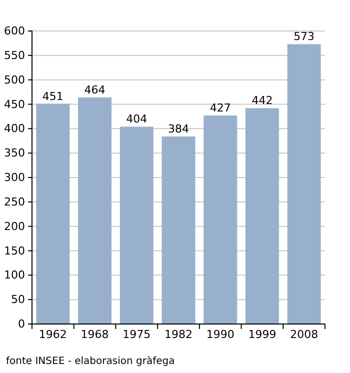 Image resolution: width=350 pixels, height=373 pixels. What do you see at coordinates (14, 79) in the screenshot?
I see `y-tick-label: 500` at bounding box center [14, 79].